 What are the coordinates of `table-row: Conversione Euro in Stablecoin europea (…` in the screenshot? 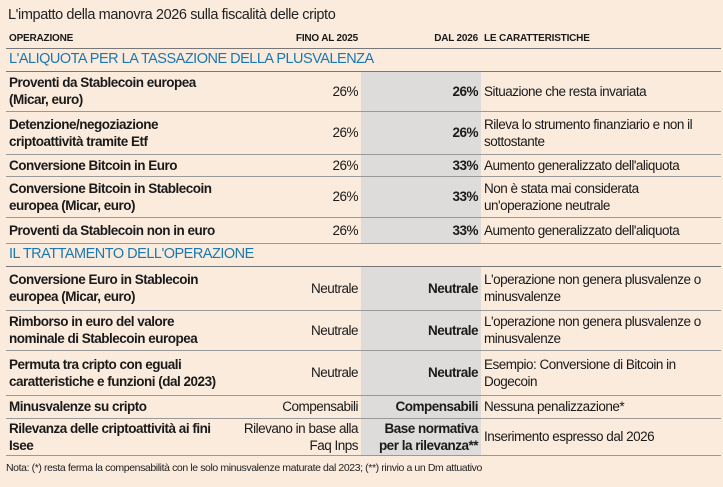 It's located at (363, 288).